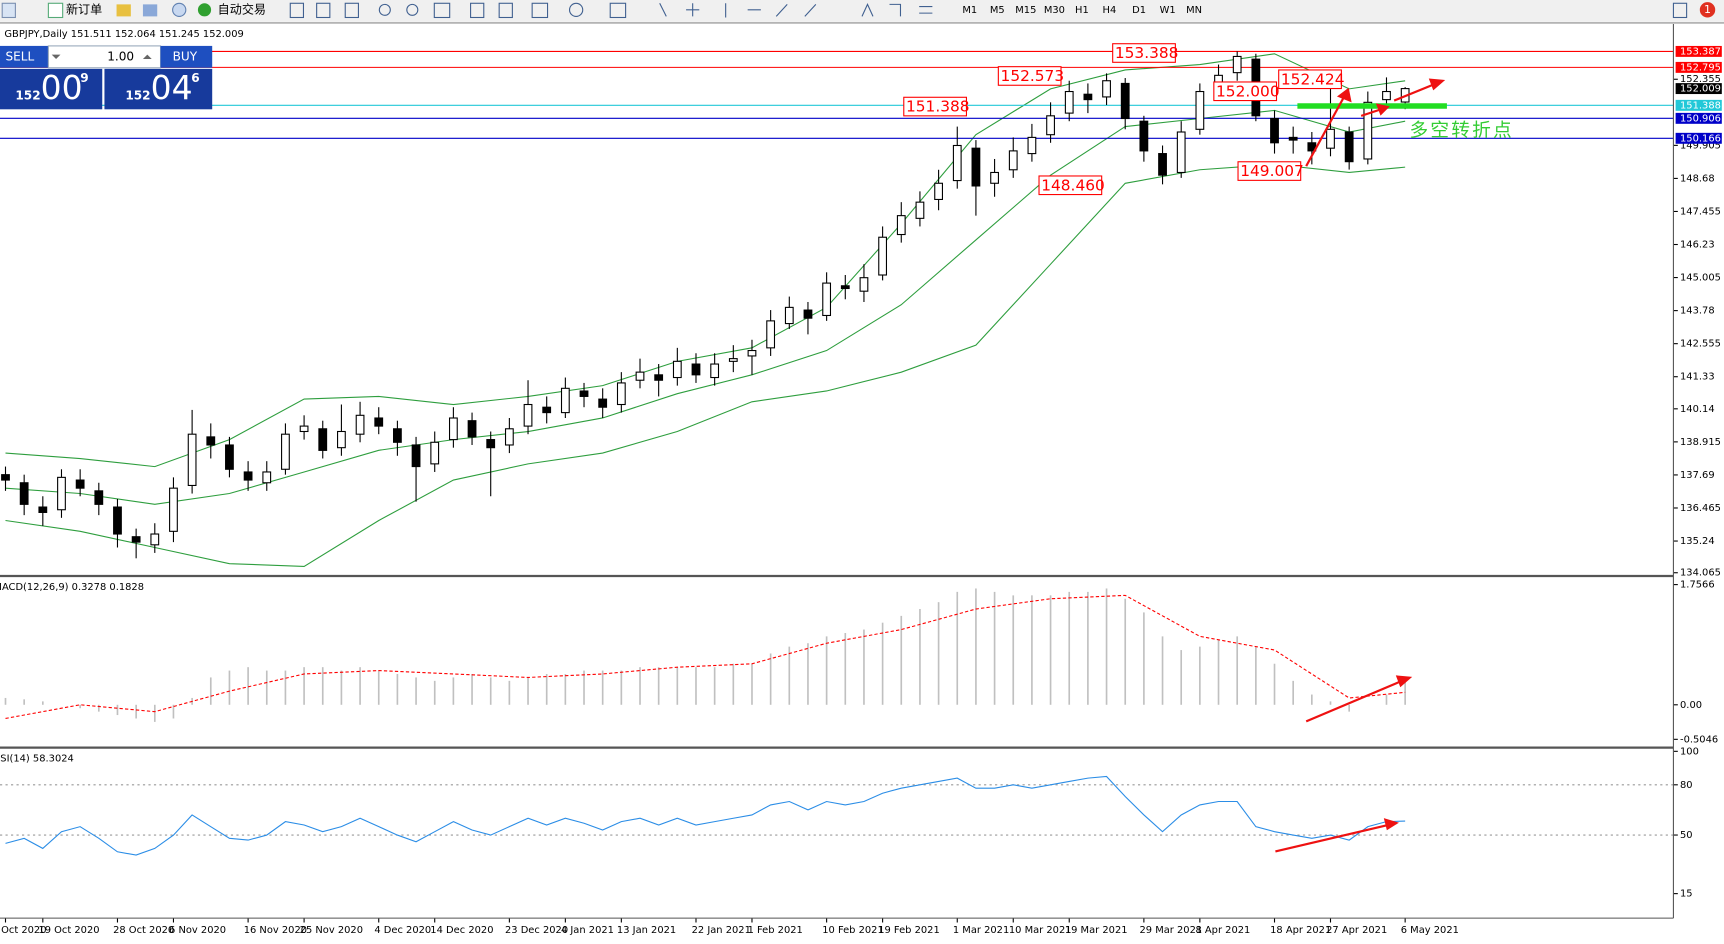 This screenshot has height=944, width=1724. I want to click on auto-trading-button: 自动交易, so click(242, 8).